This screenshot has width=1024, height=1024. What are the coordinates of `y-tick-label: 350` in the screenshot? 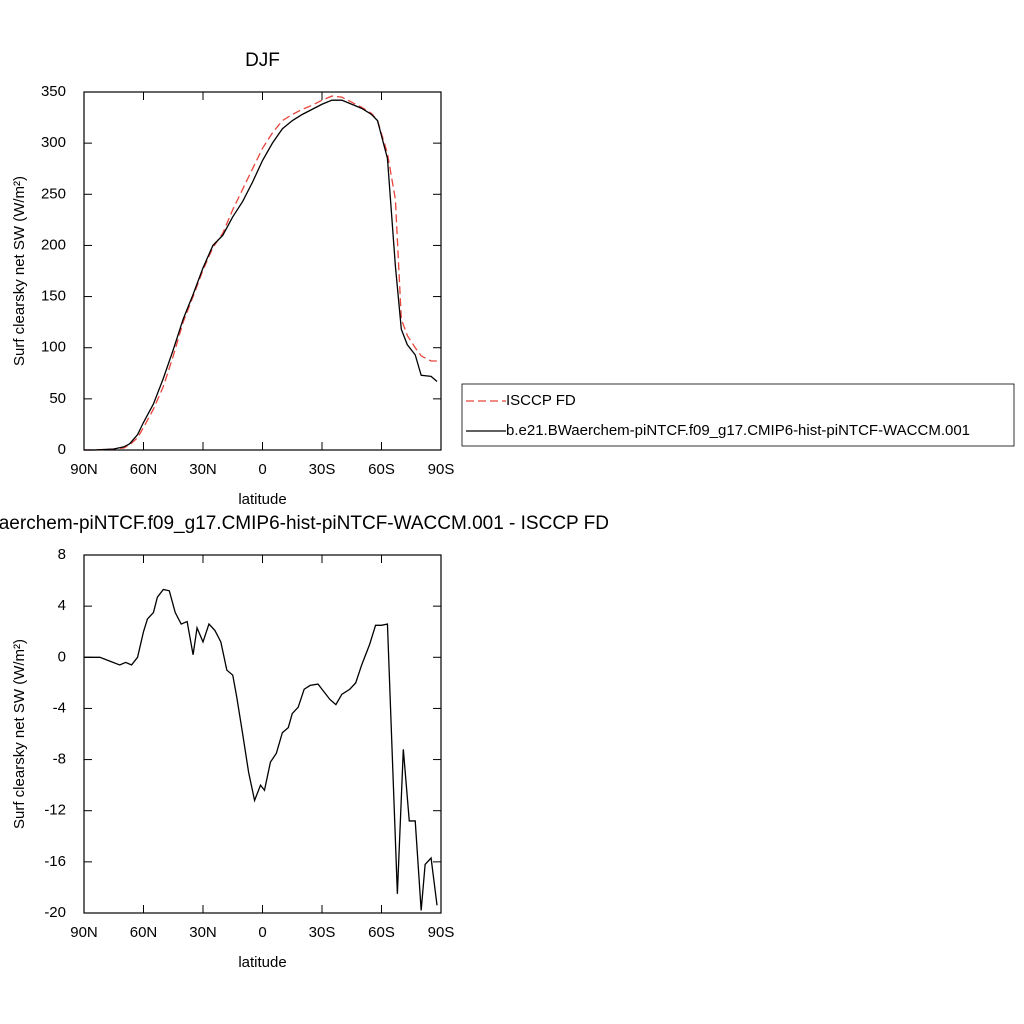 It's located at (53, 91).